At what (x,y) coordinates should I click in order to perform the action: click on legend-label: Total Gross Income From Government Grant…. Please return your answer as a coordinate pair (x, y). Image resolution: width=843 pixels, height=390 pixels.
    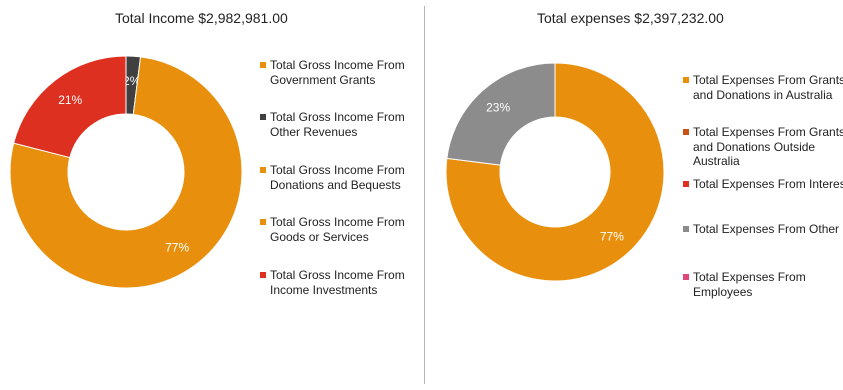
    Looking at the image, I should click on (337, 72).